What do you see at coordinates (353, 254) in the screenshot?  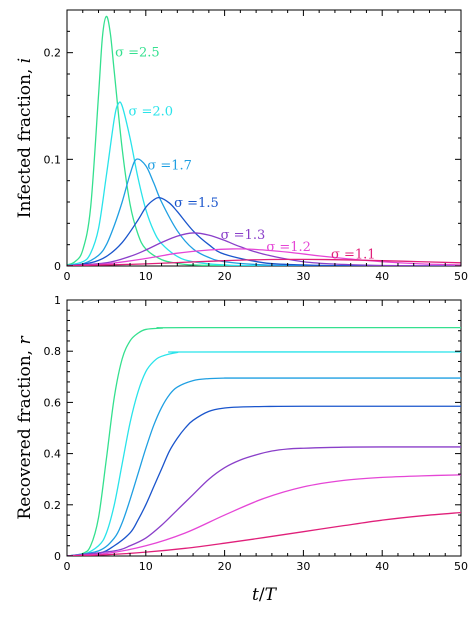 I see `sigma-label: σ =1.1` at bounding box center [353, 254].